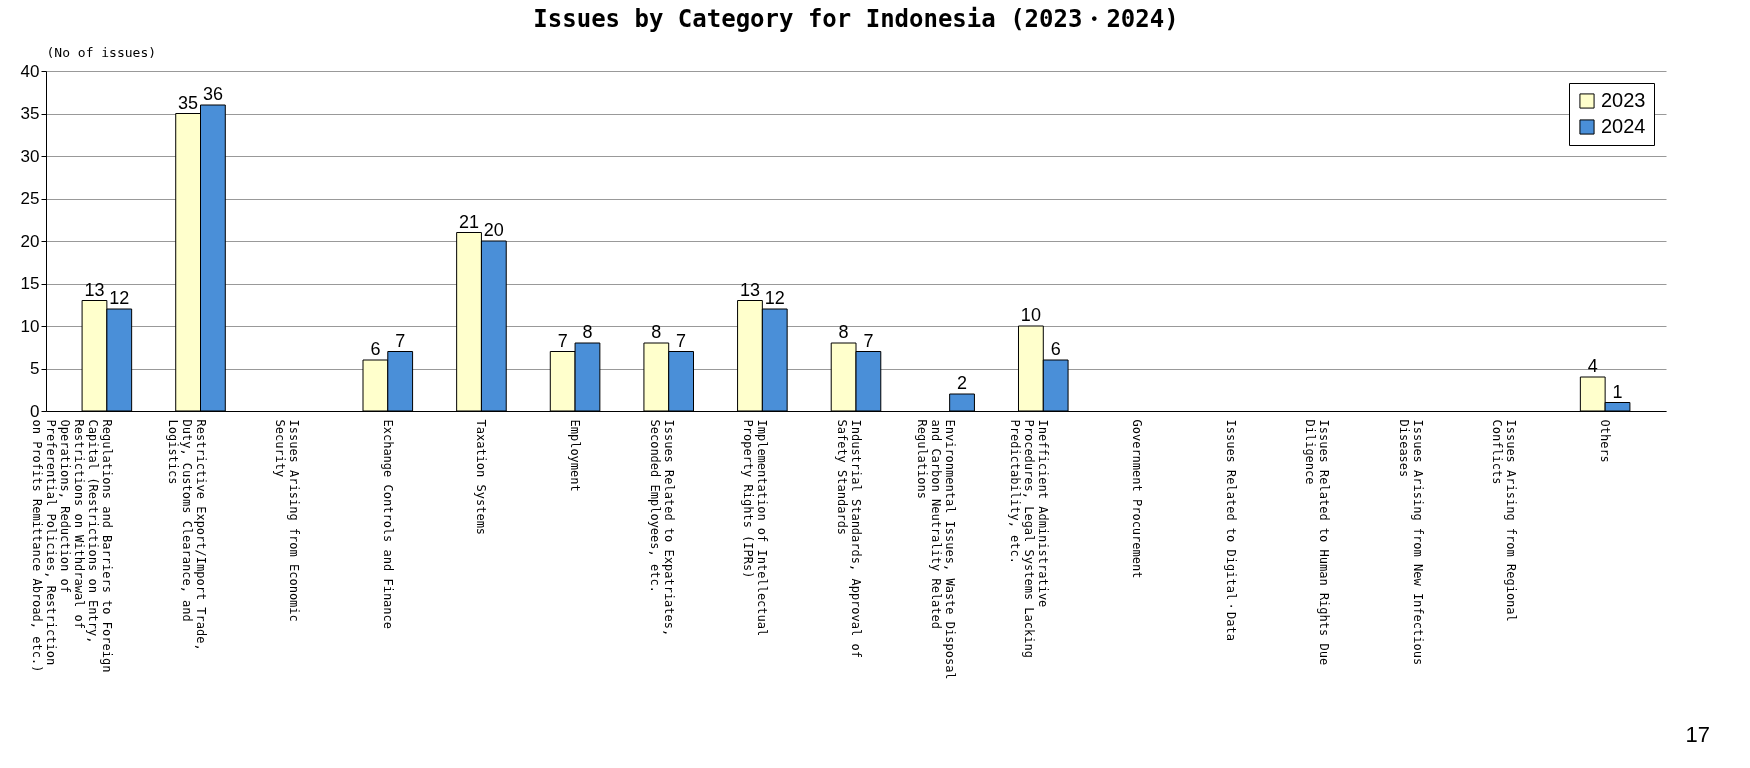 This screenshot has width=1750, height=768. Describe the element at coordinates (35, 411) in the screenshot. I see `y-tick-label: 0` at that location.